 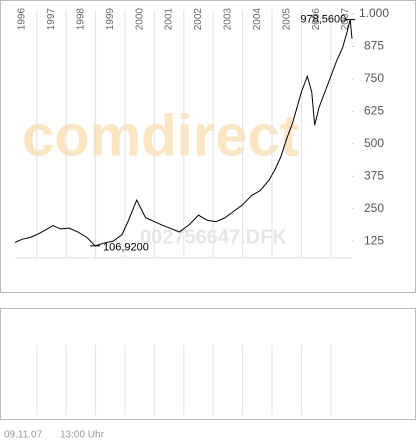 What do you see at coordinates (23, 435) in the screenshot?
I see `date: 09.11.07` at bounding box center [23, 435].